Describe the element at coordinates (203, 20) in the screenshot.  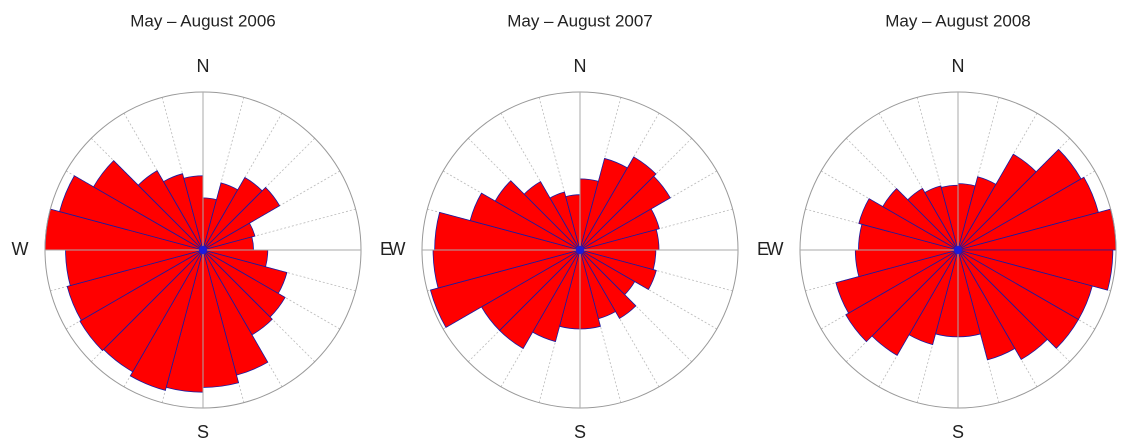
I see `chart-title: May – August 2006` at that location.